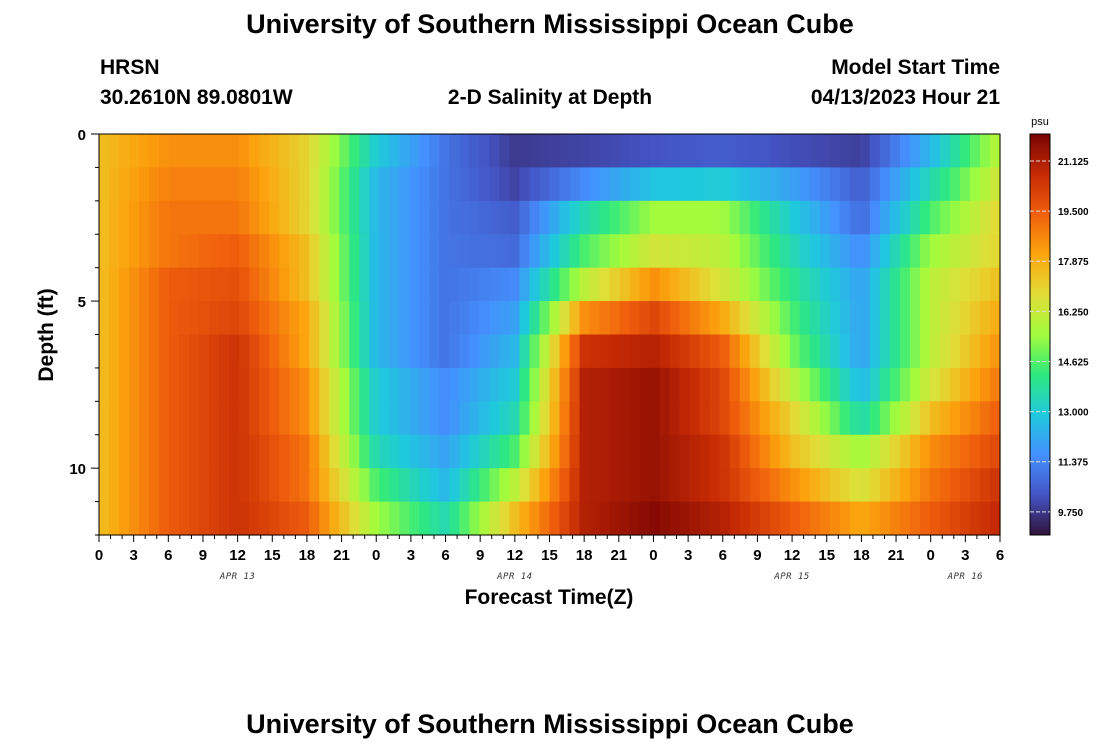 The image size is (1100, 750). I want to click on colorbar-tick-label: 19.500, so click(1073, 212).